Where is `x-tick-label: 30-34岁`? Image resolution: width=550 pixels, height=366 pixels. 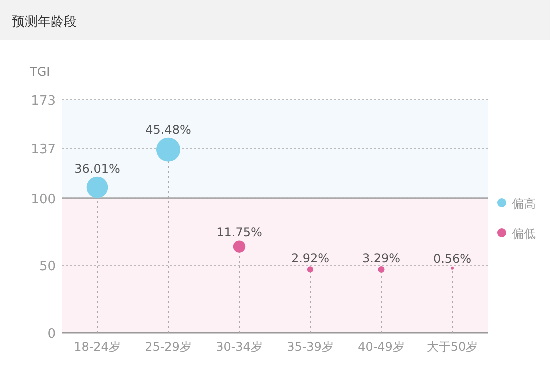 x-tick-label: 30-34岁 is located at coordinates (239, 347).